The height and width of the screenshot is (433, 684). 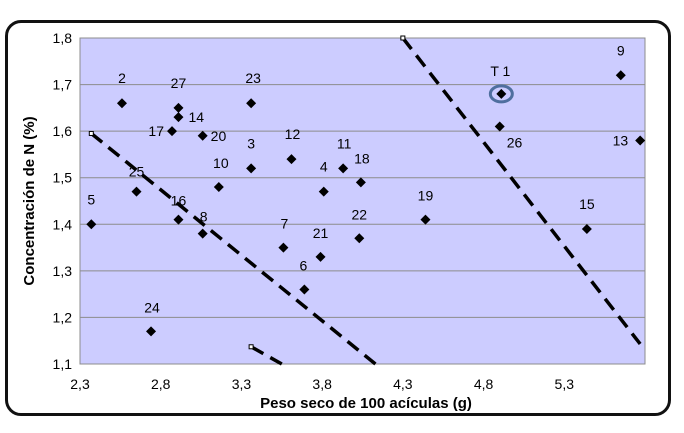 What do you see at coordinates (344, 143) in the screenshot?
I see `point-label: 11` at bounding box center [344, 143].